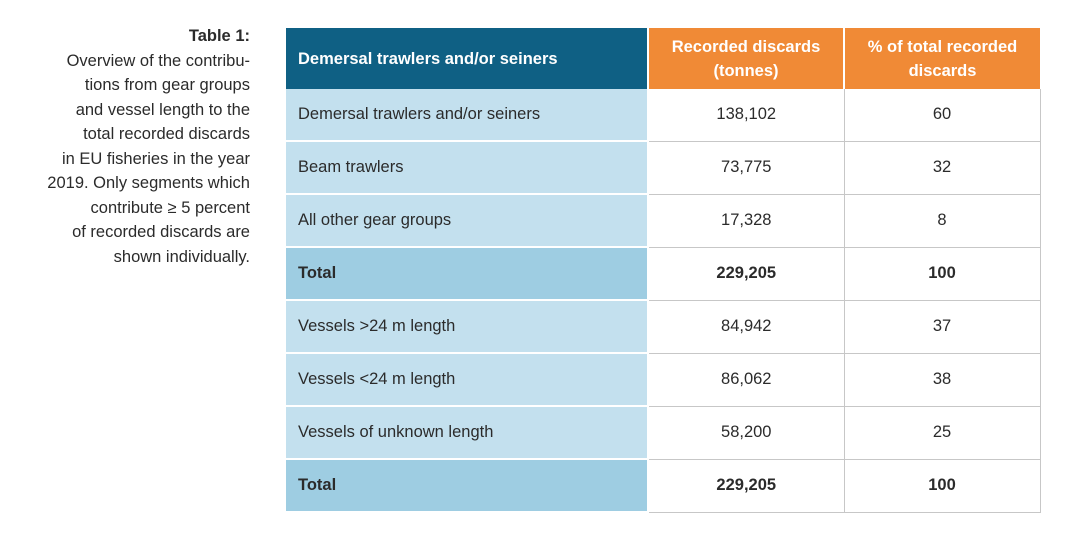 This screenshot has width=1086, height=544. What do you see at coordinates (746, 380) in the screenshot?
I see `row-discards: 86,062` at bounding box center [746, 380].